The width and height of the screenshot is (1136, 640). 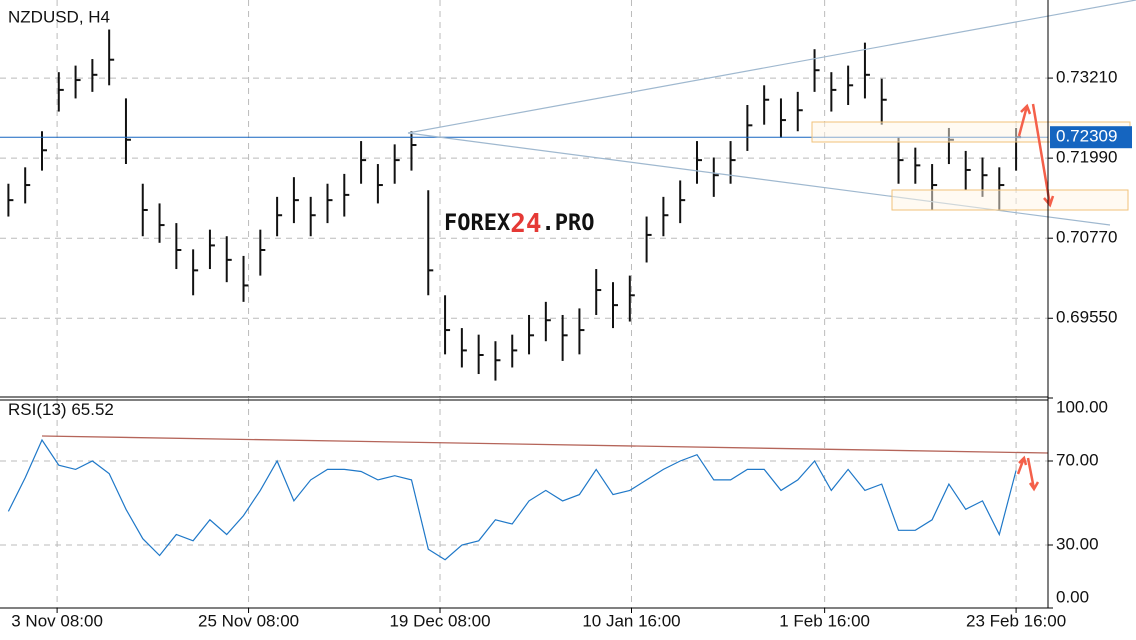 I want to click on x-tick-label: 10 Jan 16:00, so click(x=631, y=620).